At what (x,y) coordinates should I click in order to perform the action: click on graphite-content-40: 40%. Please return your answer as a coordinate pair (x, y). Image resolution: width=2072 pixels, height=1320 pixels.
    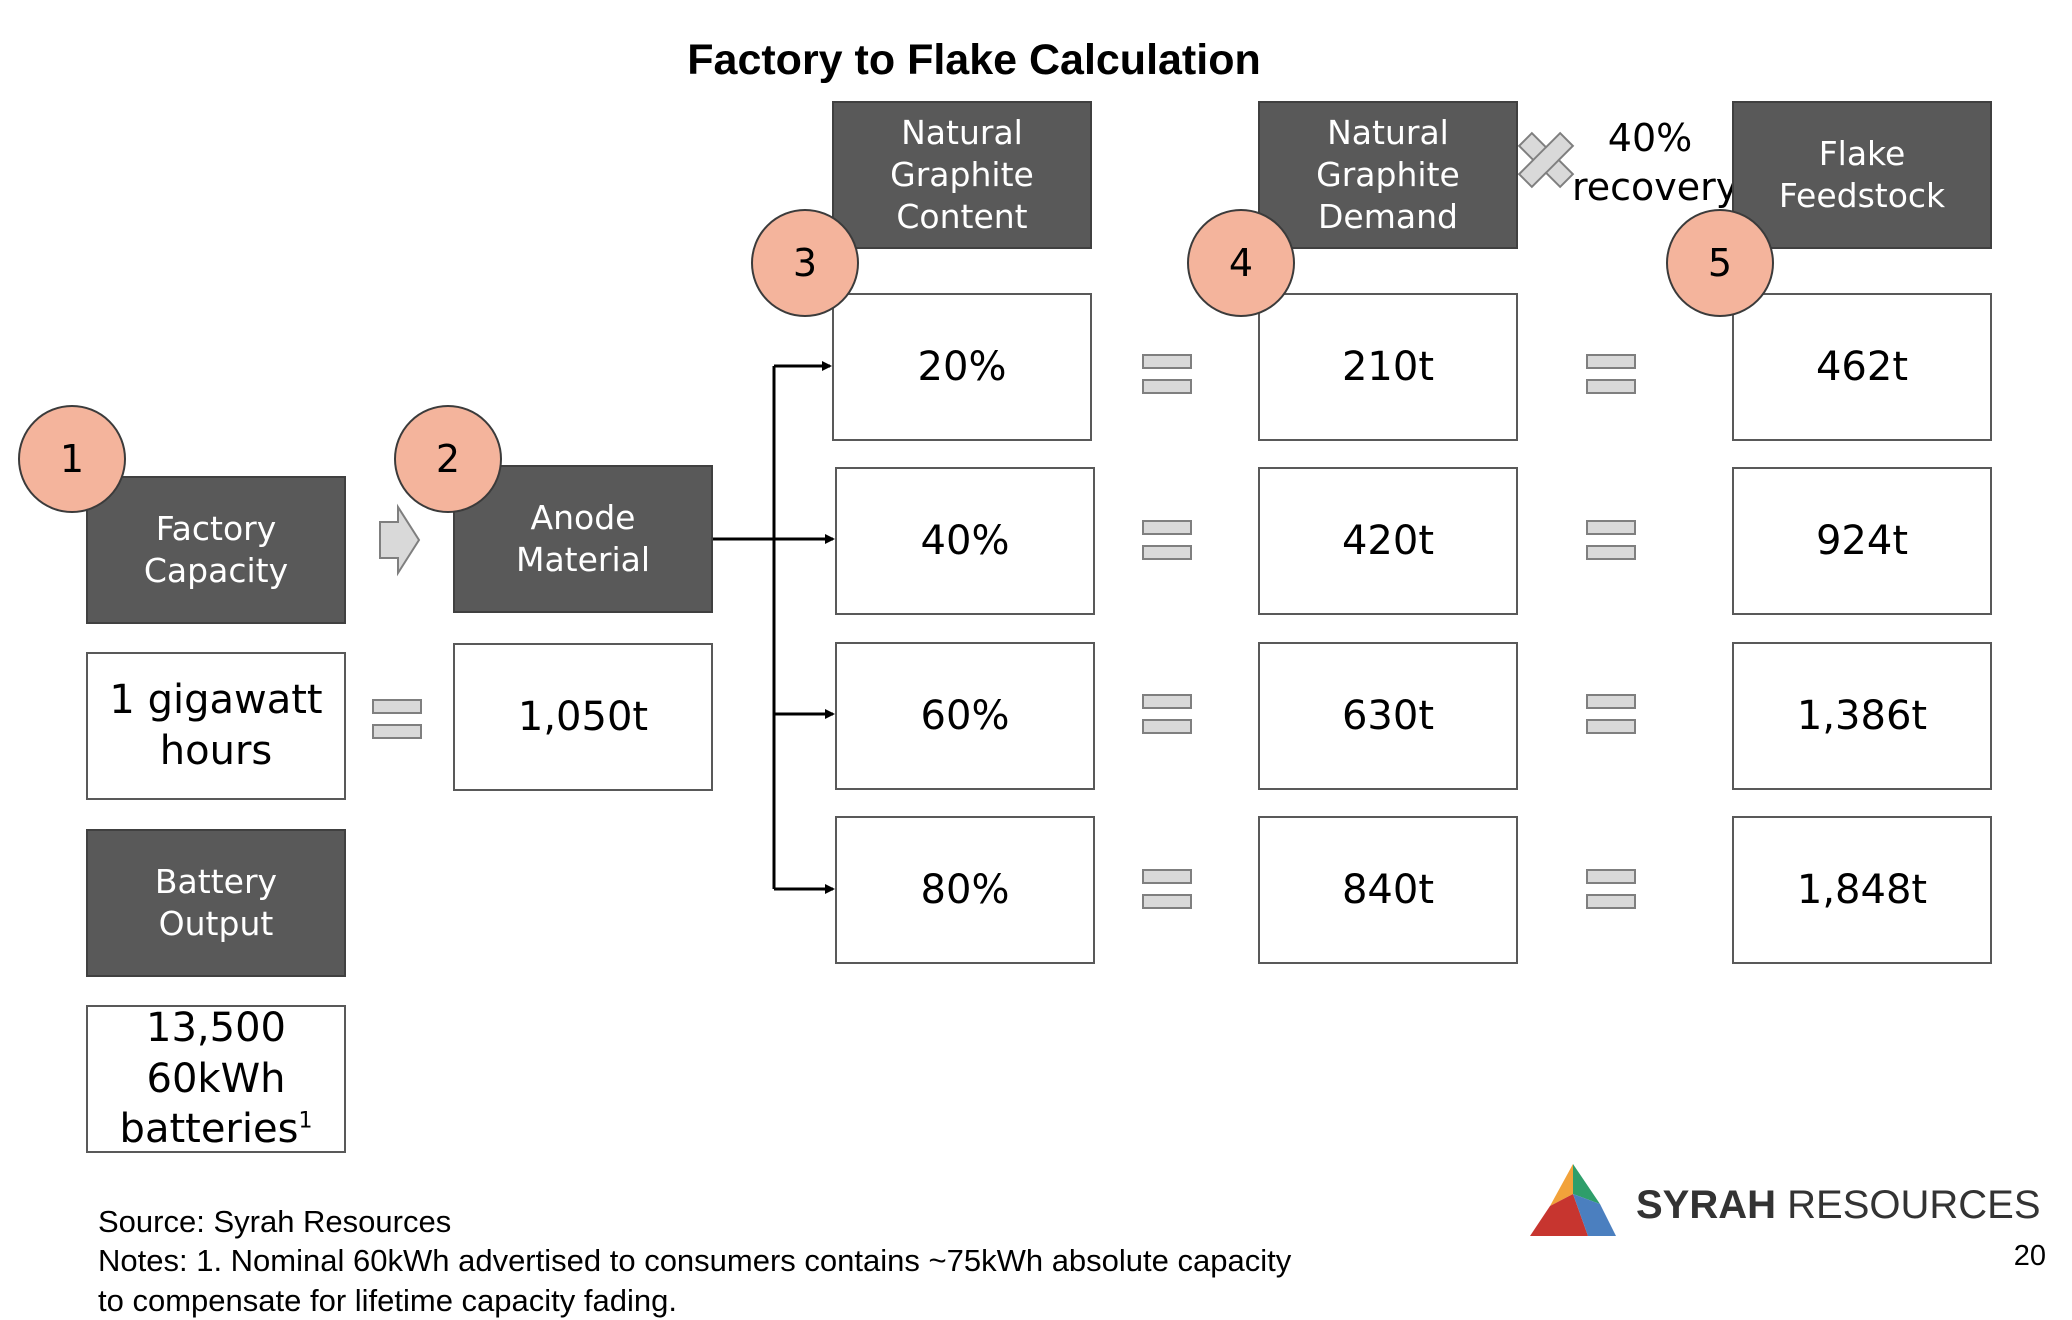
    Looking at the image, I should click on (965, 541).